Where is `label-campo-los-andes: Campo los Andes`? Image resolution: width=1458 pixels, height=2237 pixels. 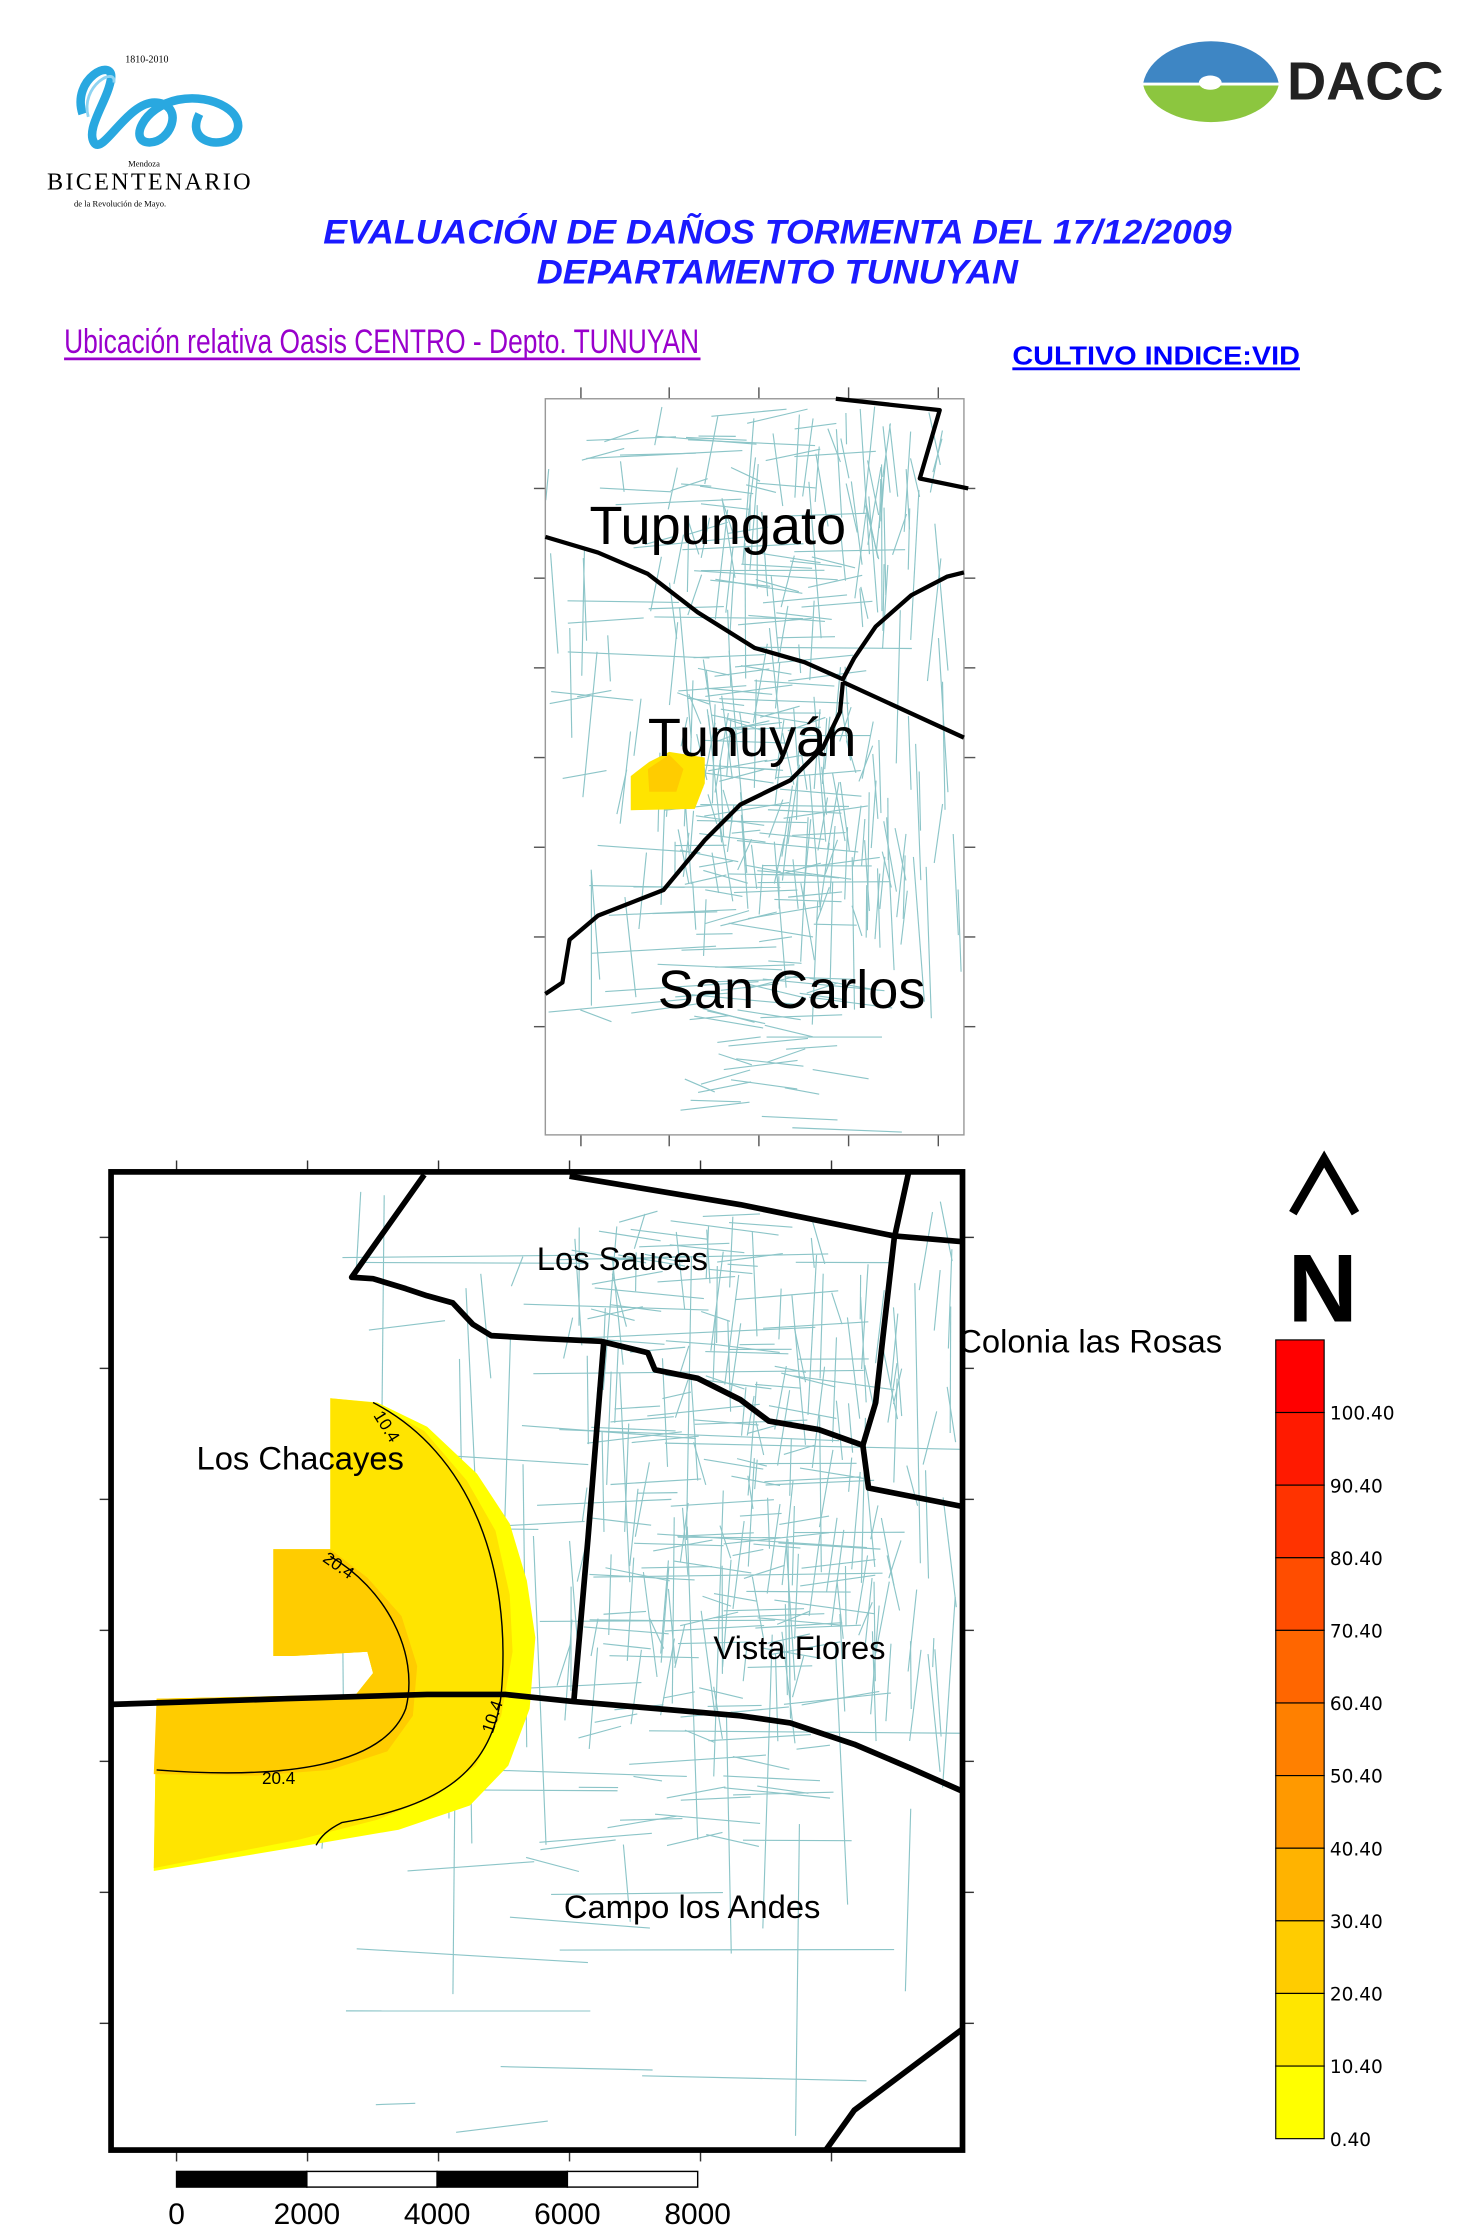 label-campo-los-andes: Campo los Andes is located at coordinates (692, 1906).